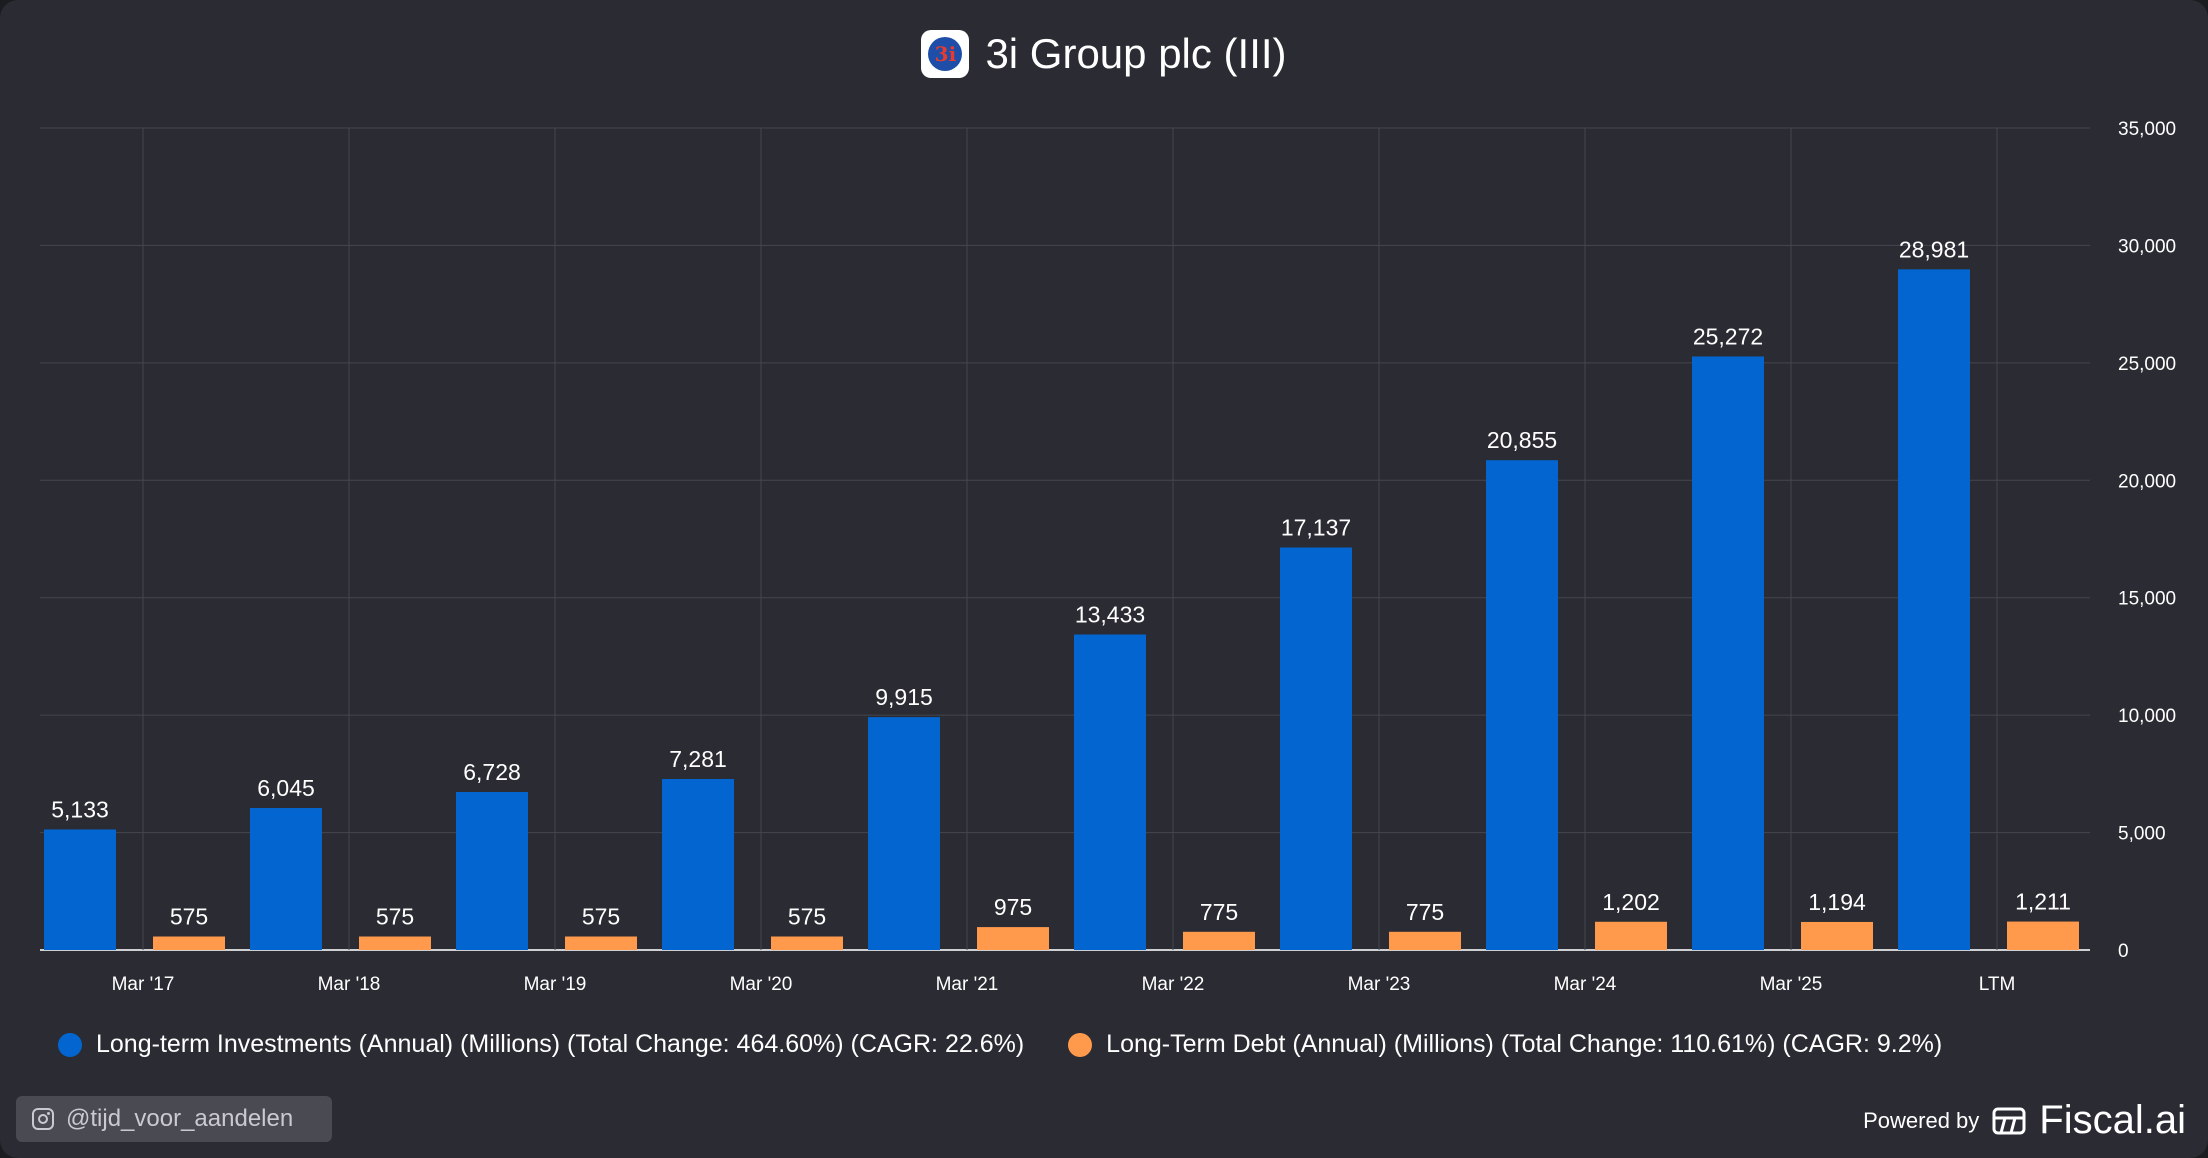 The image size is (2208, 1158). I want to click on x-tick-label: Mar '24, so click(1585, 984).